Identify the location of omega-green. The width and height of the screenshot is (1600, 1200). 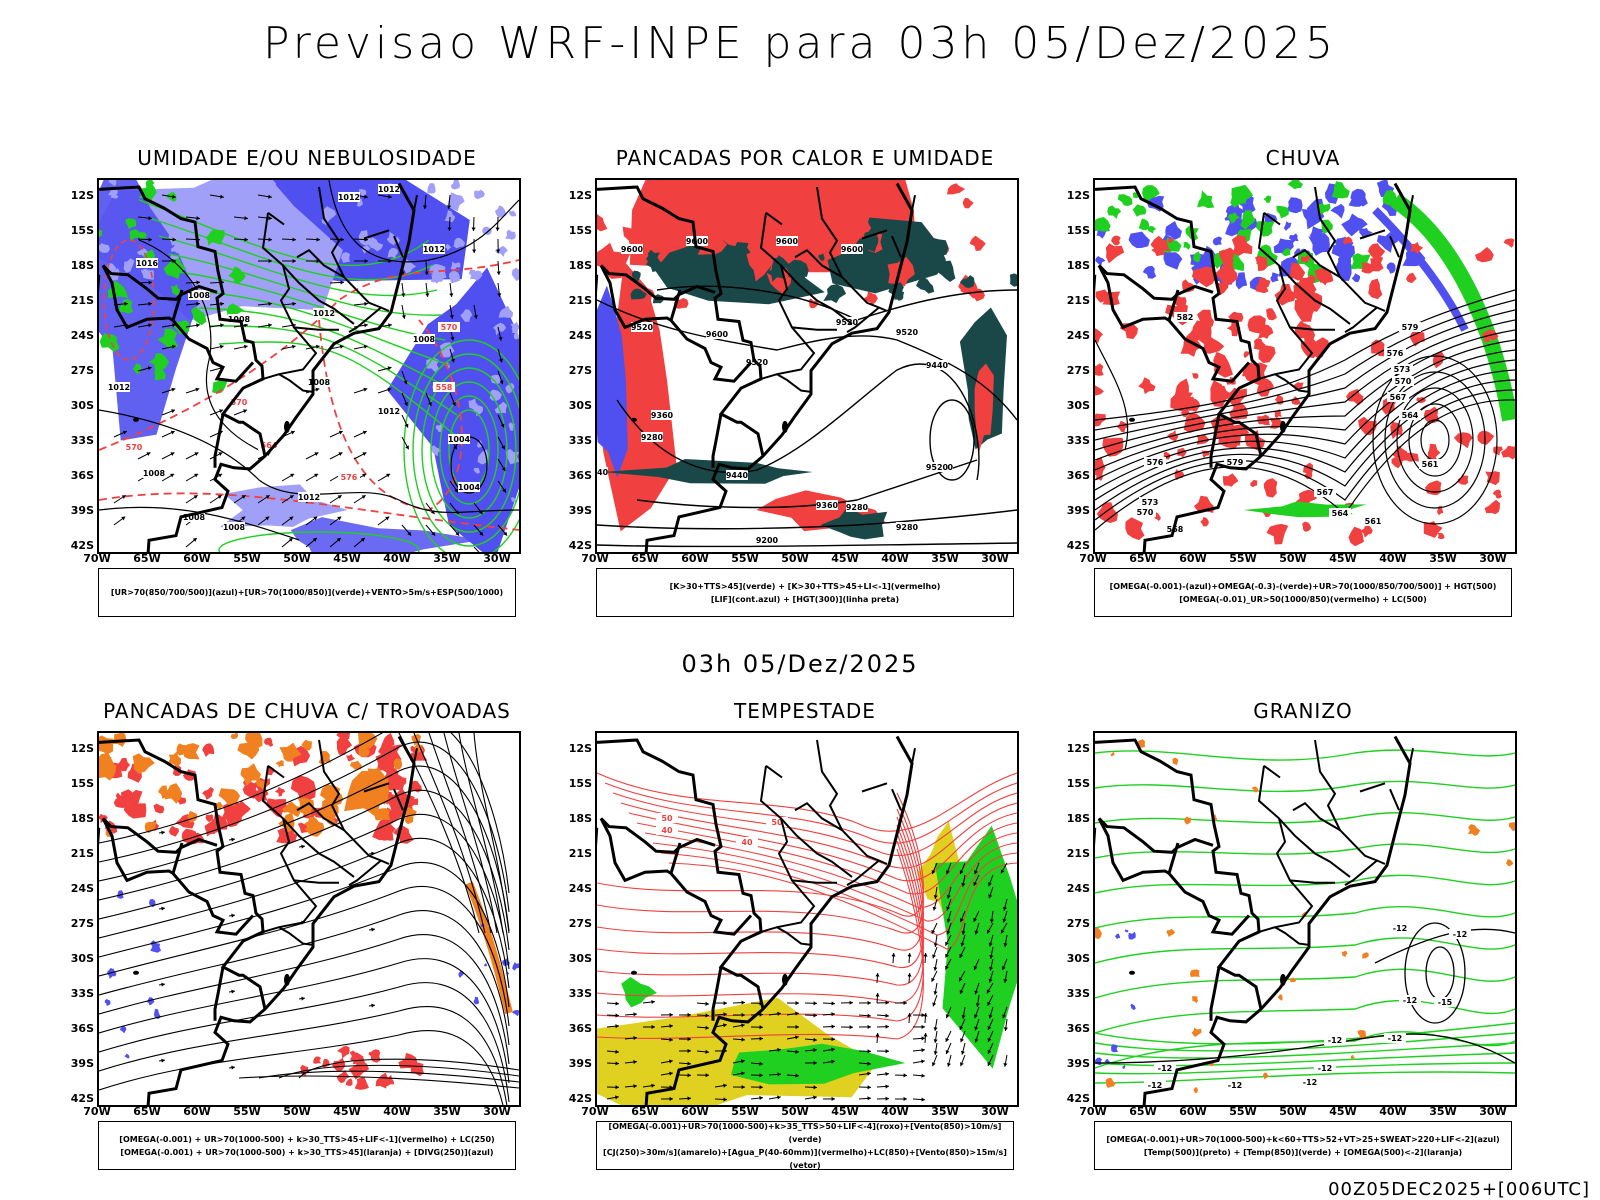
(1267, 199).